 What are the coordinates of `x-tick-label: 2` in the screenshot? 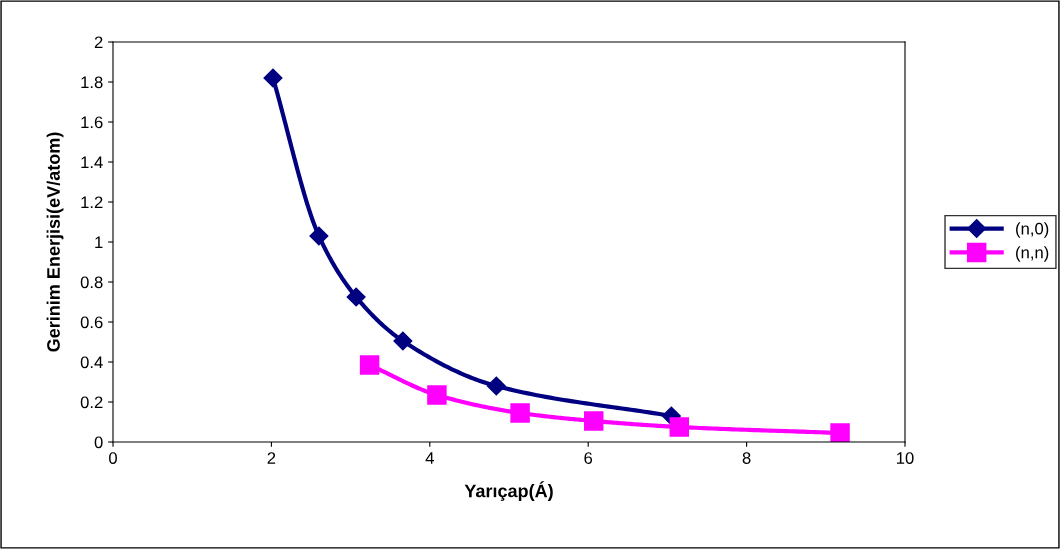 It's located at (271, 458).